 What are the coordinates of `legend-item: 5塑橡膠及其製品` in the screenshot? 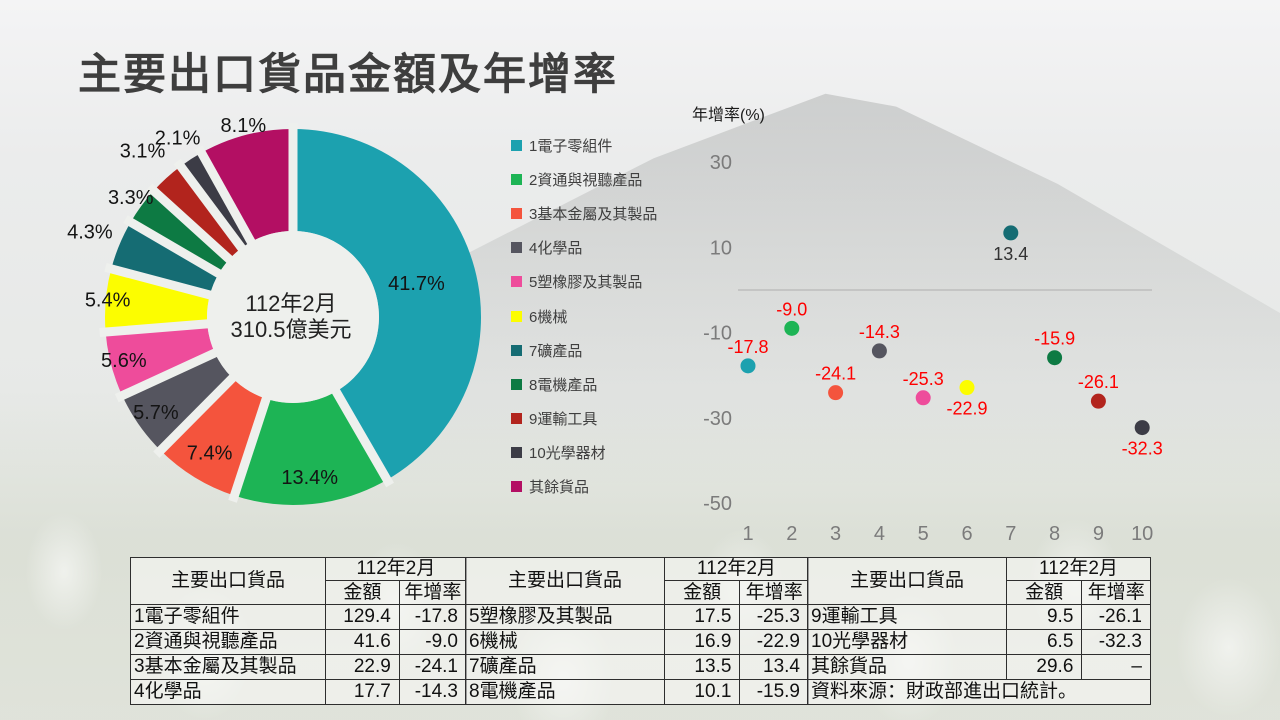 It's located at (584, 282).